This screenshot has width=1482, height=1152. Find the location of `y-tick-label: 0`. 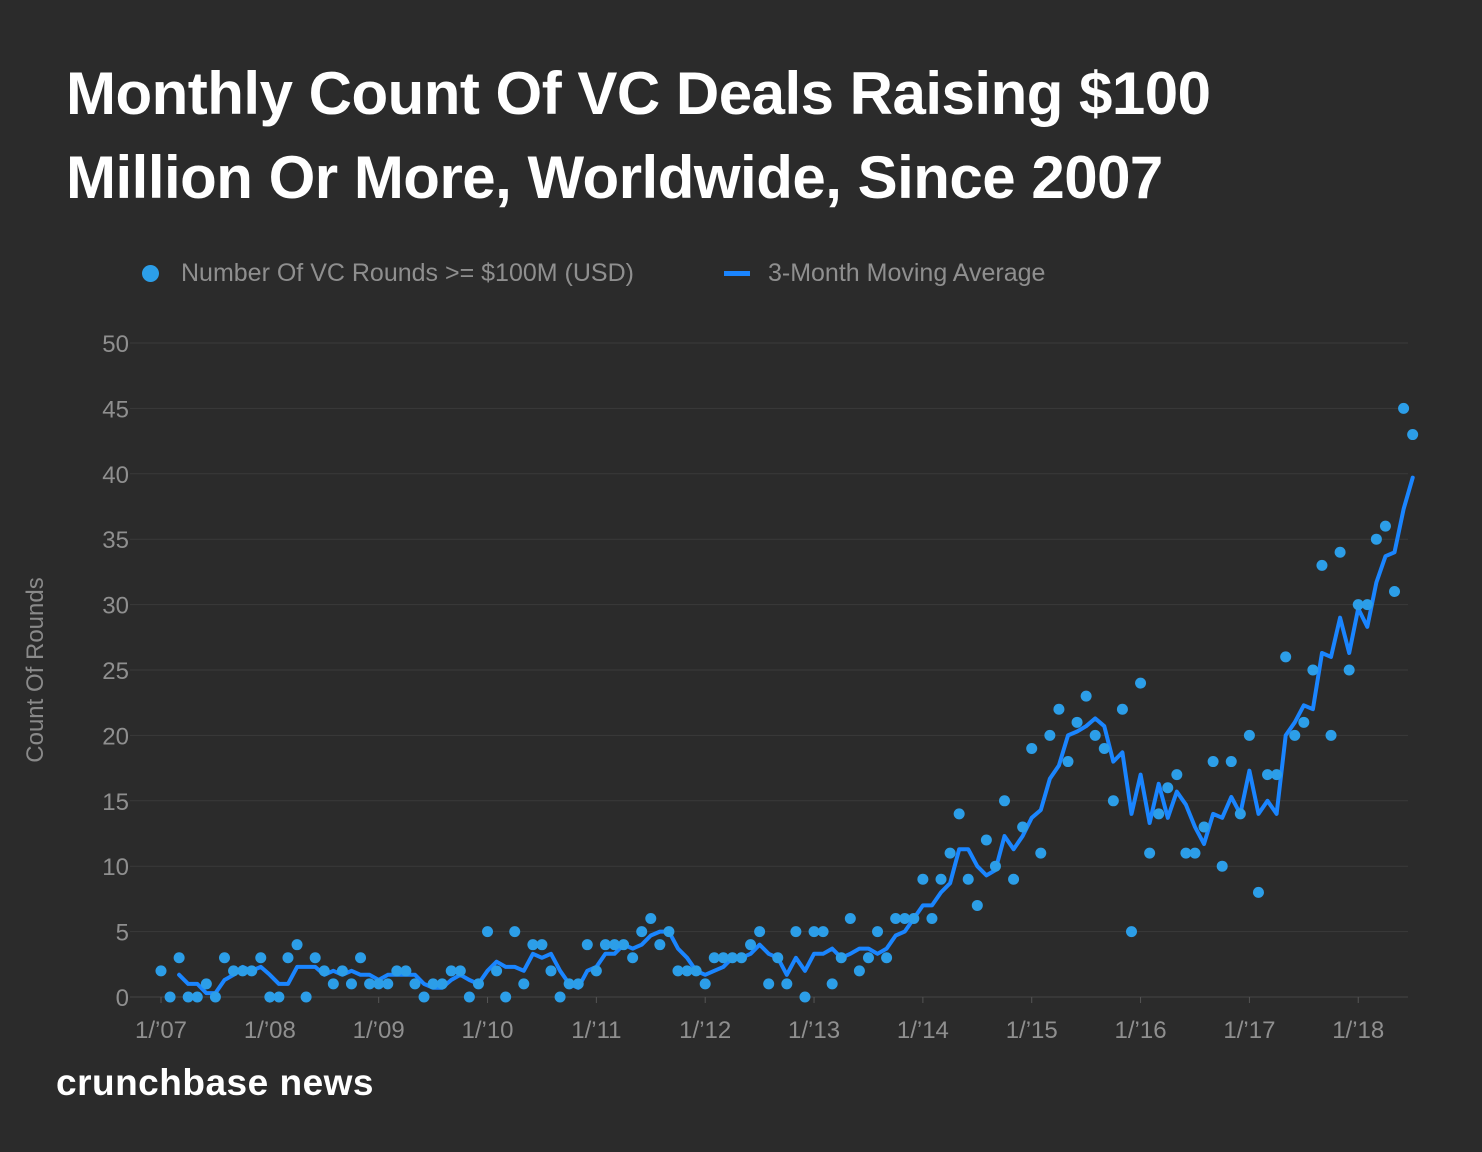

y-tick-label: 0 is located at coordinates (122, 998).